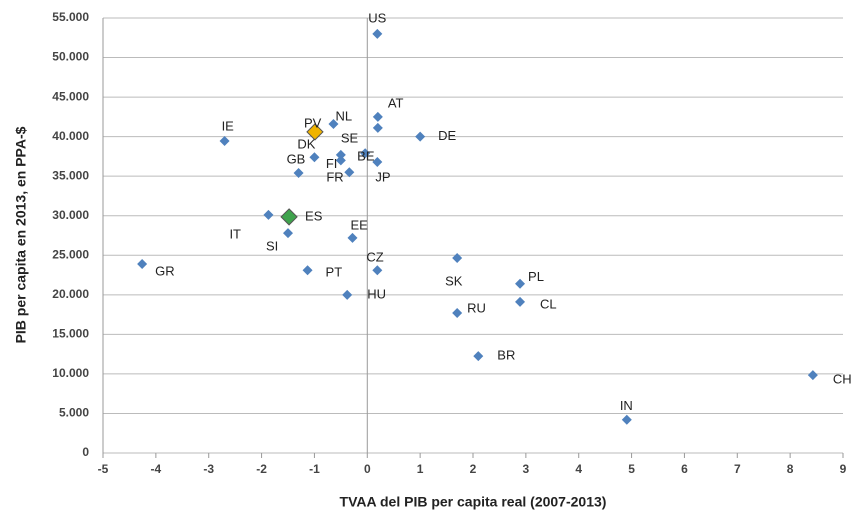 This screenshot has height=517, width=853. I want to click on point-label: EE, so click(359, 224).